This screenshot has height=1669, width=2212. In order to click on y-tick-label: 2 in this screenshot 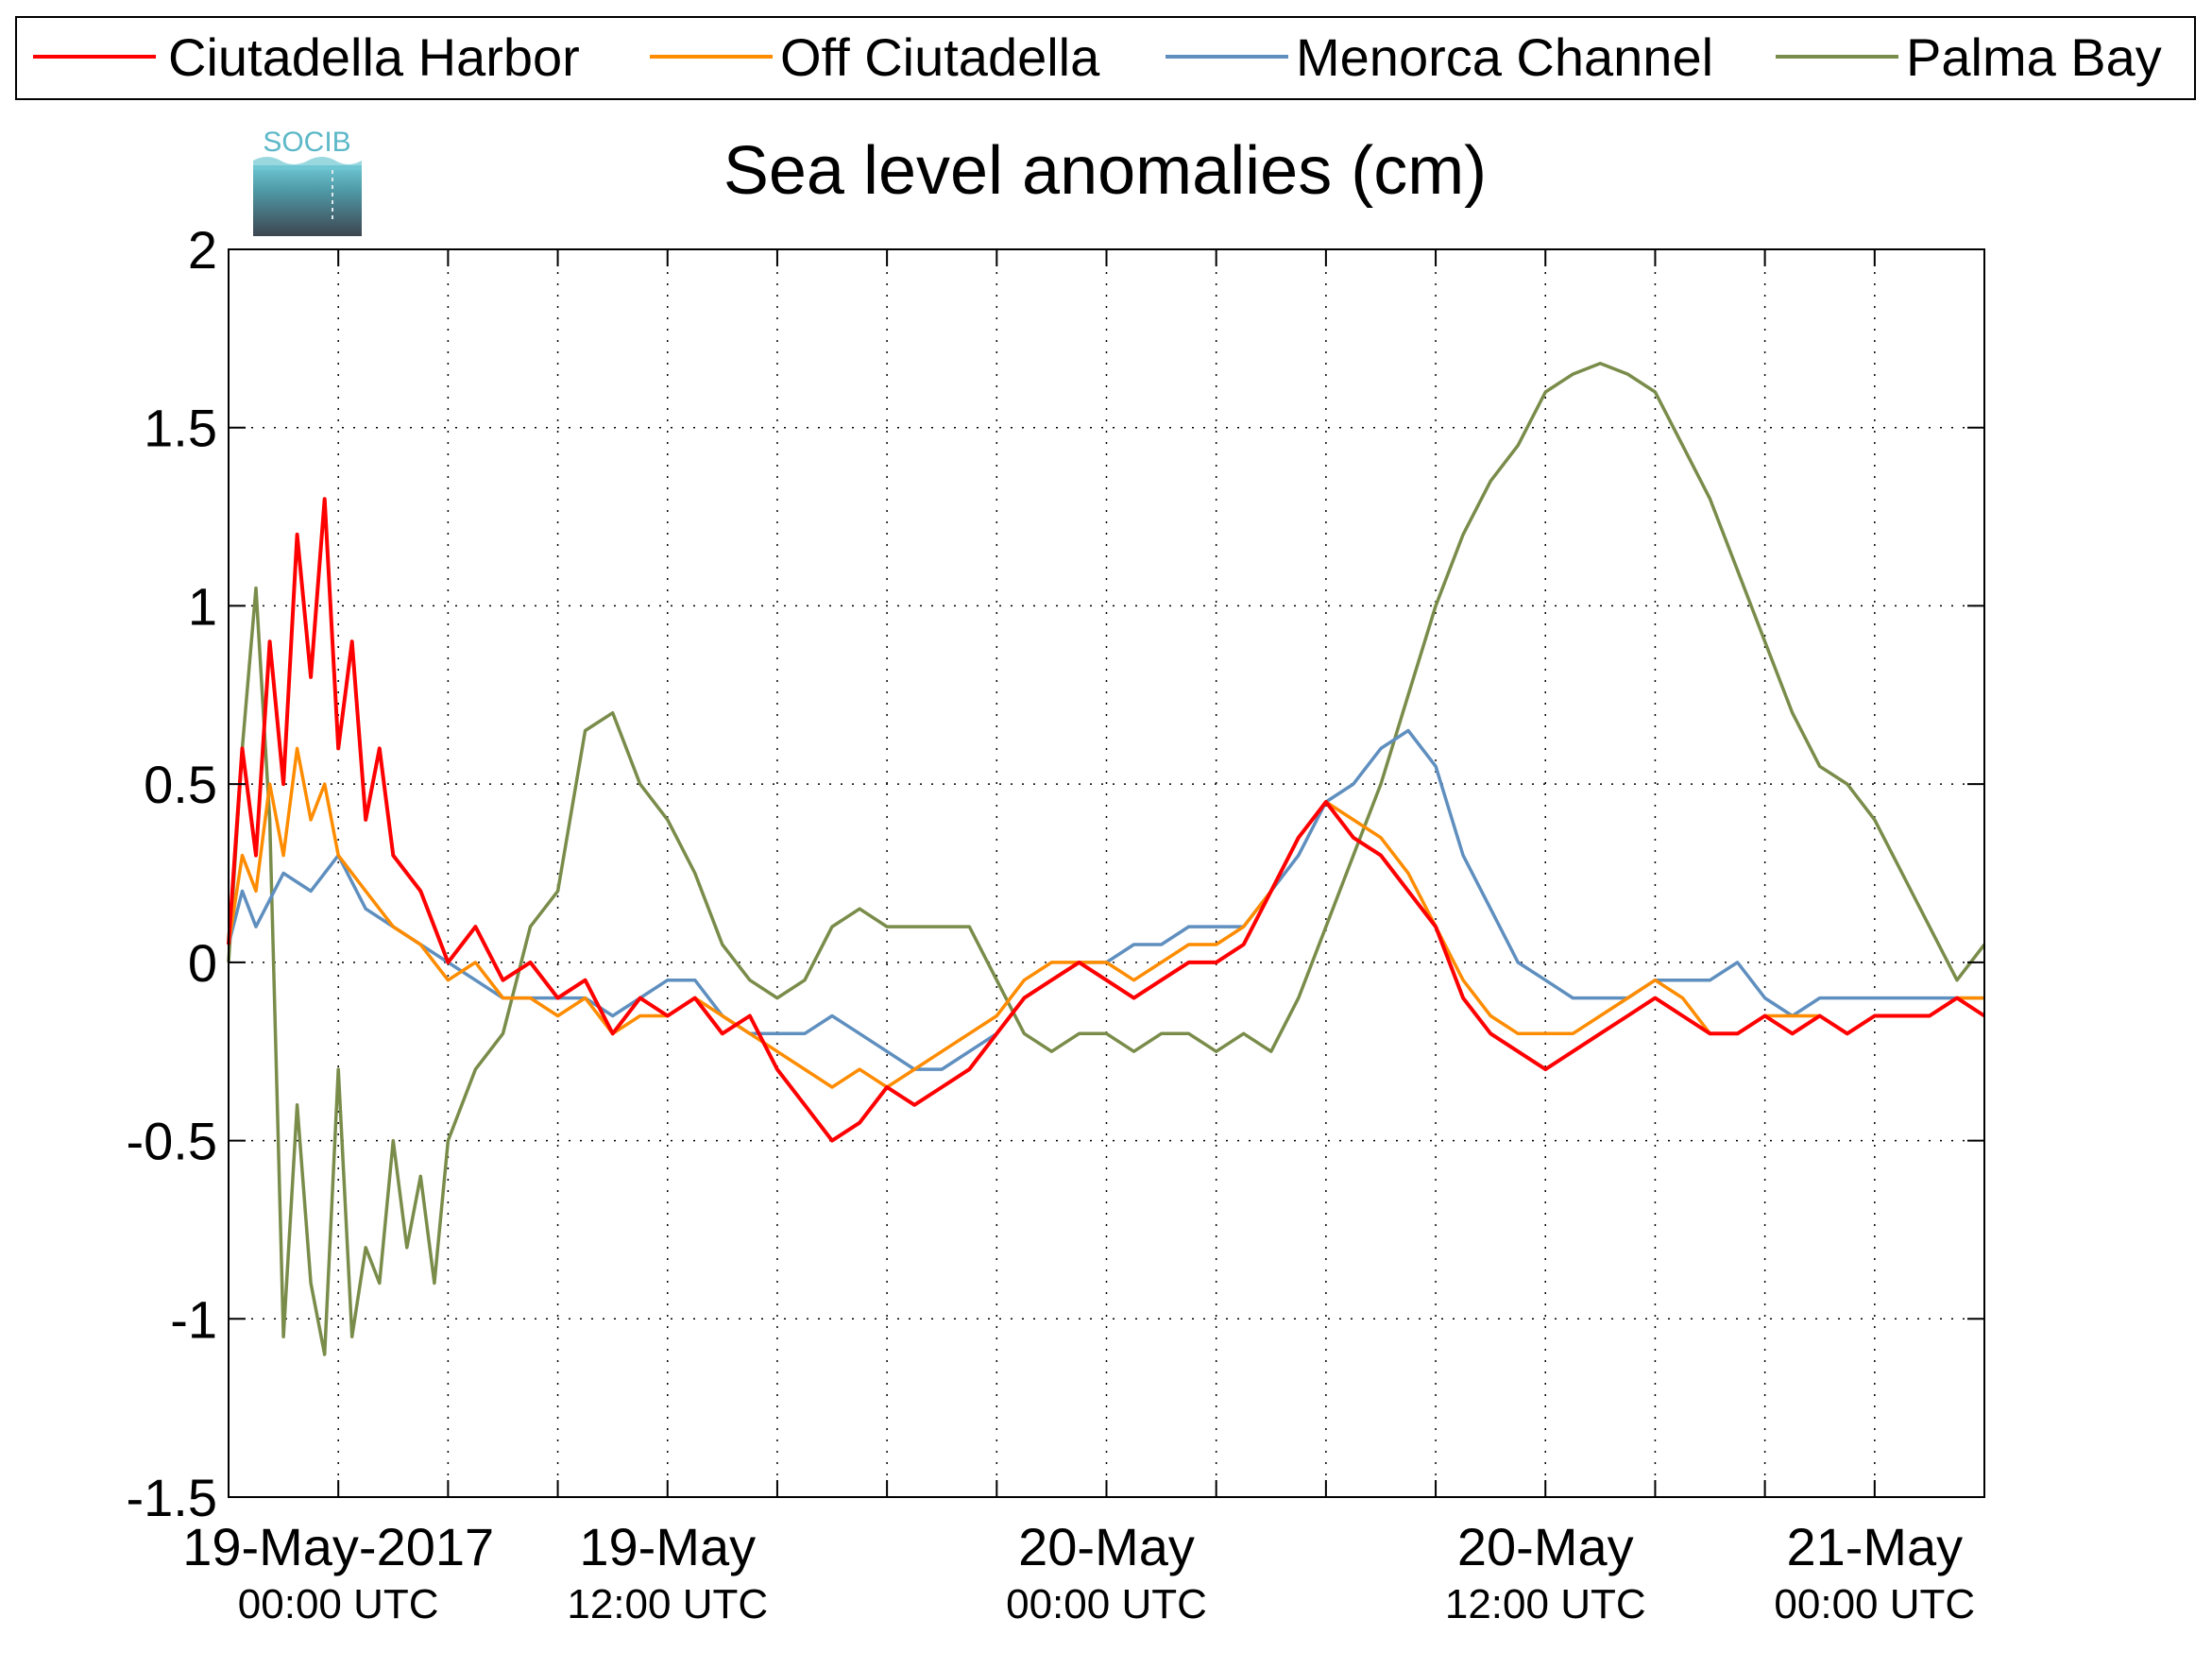, I will do `click(202, 250)`.